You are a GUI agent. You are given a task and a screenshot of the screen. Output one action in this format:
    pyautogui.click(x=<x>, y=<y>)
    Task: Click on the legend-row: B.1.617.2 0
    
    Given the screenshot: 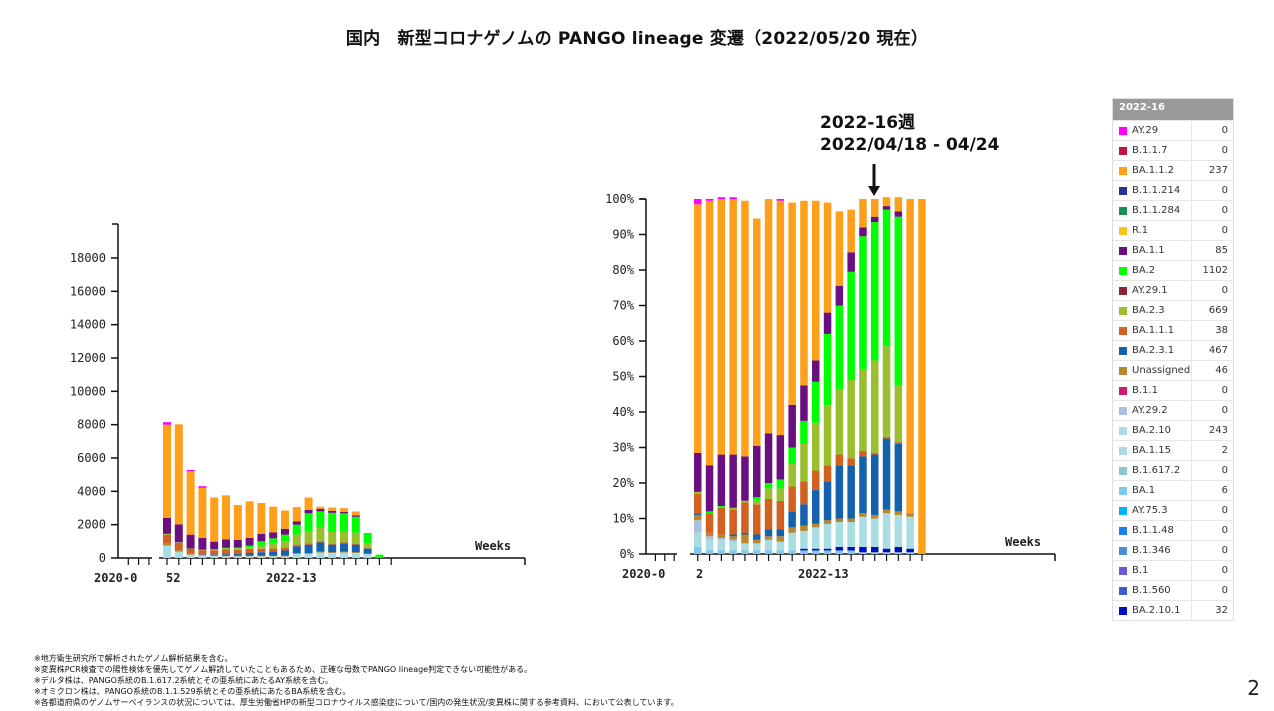 What is the action you would take?
    pyautogui.click(x=1173, y=470)
    